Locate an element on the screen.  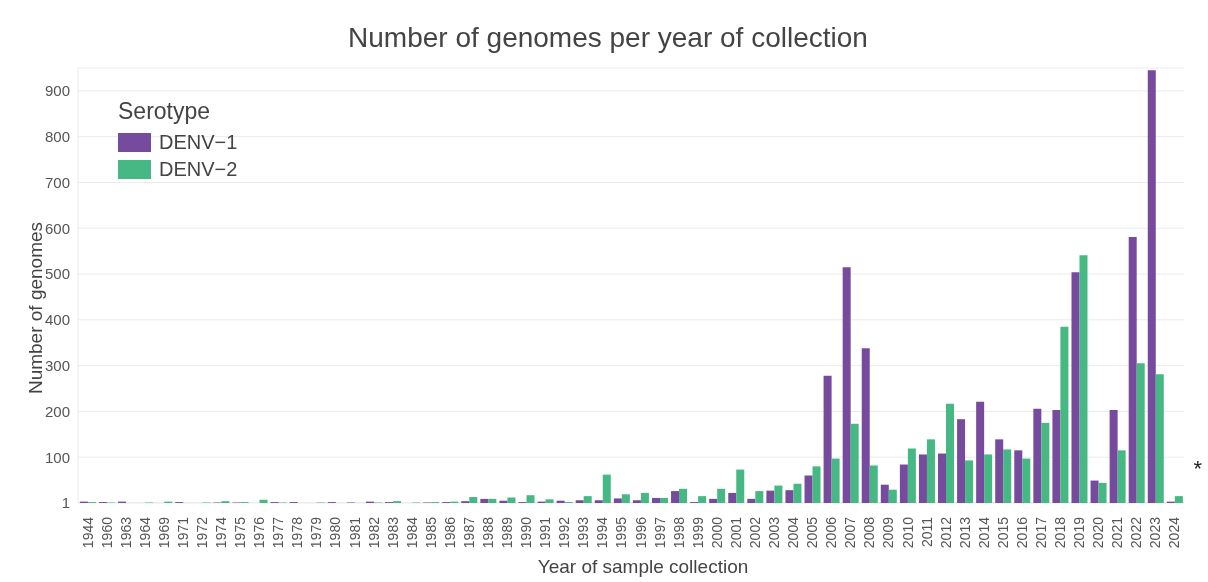
x-tick-label: 2017 is located at coordinates (1040, 532).